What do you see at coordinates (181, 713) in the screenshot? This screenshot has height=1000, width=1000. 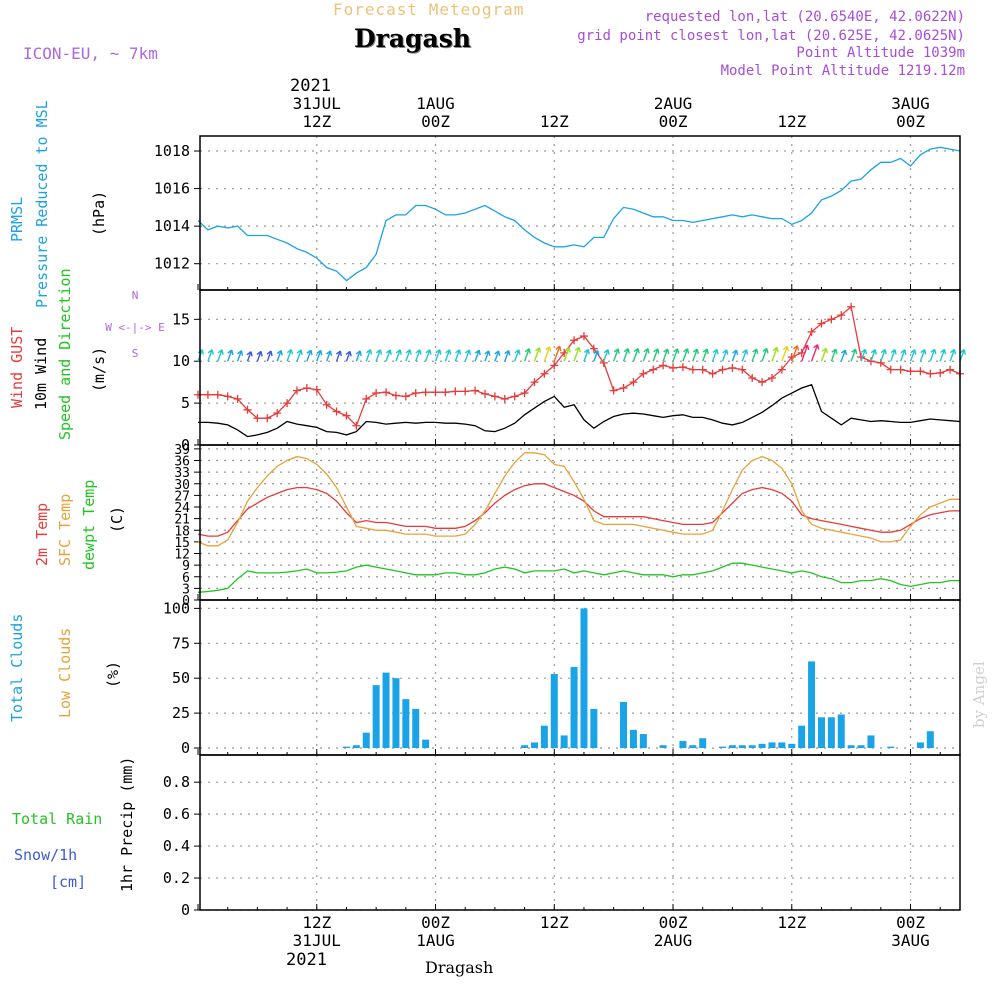 I see `y-tick-label: 25` at bounding box center [181, 713].